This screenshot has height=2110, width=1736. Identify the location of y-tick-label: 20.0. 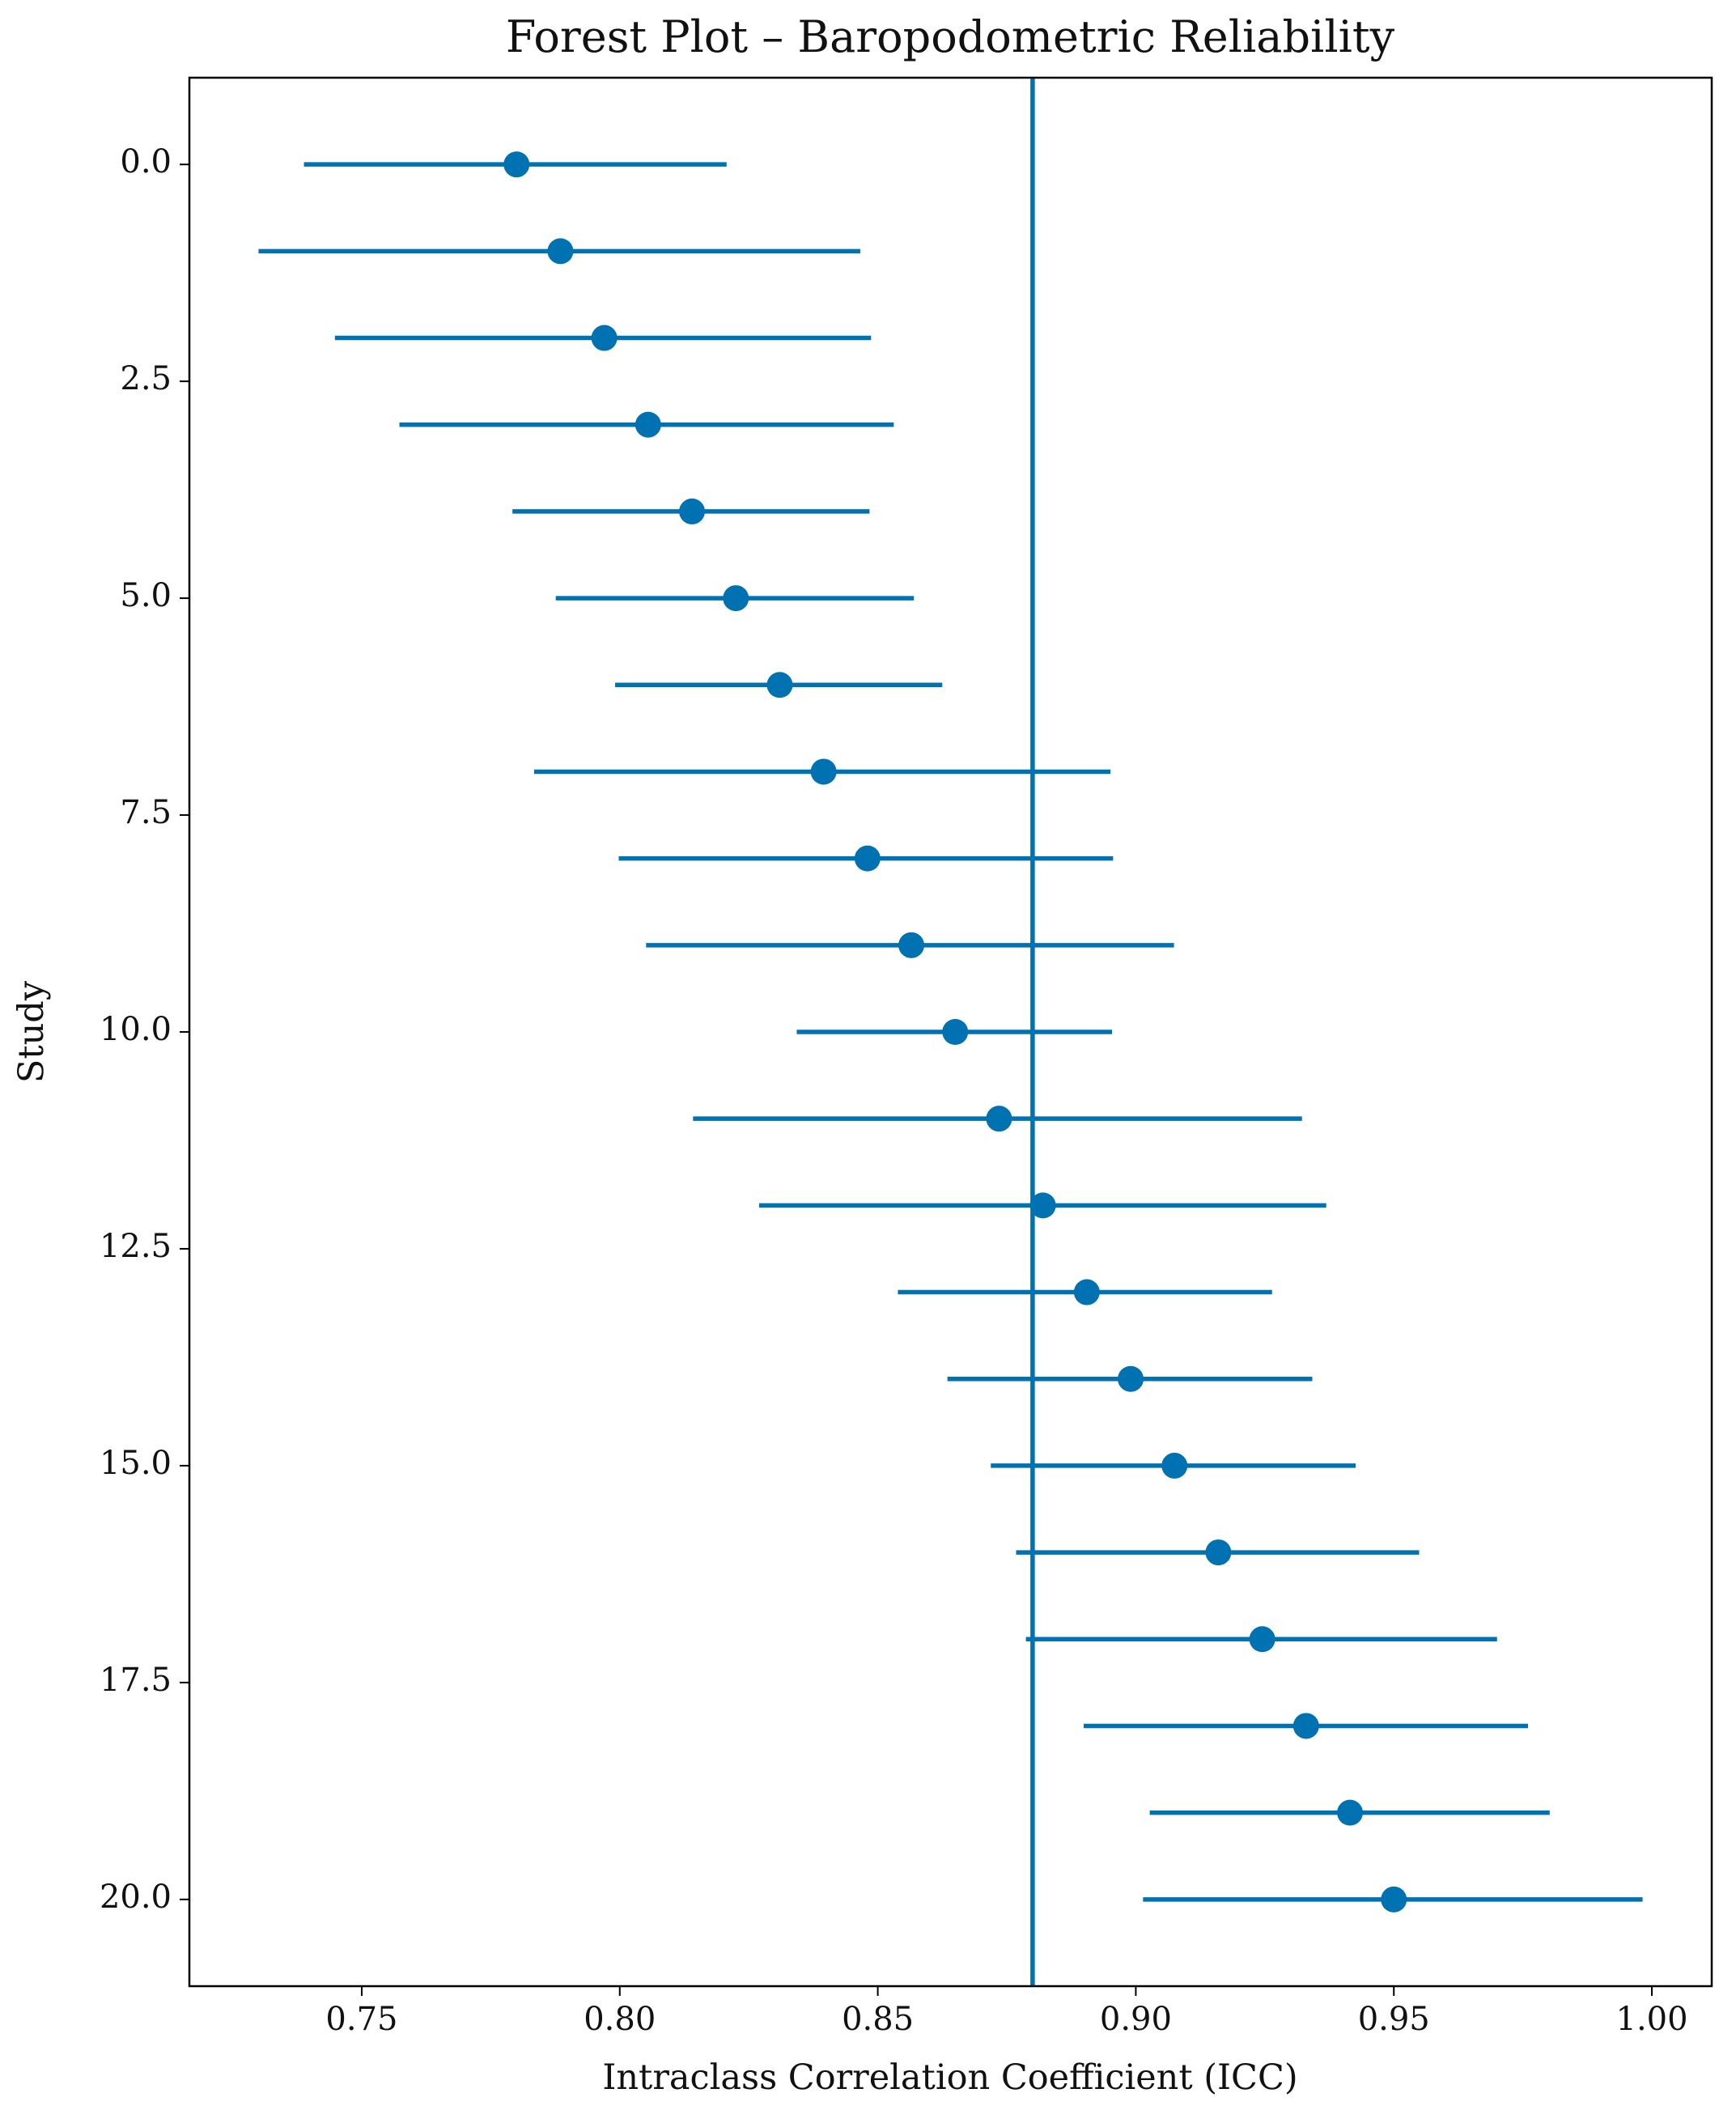
(136, 1897).